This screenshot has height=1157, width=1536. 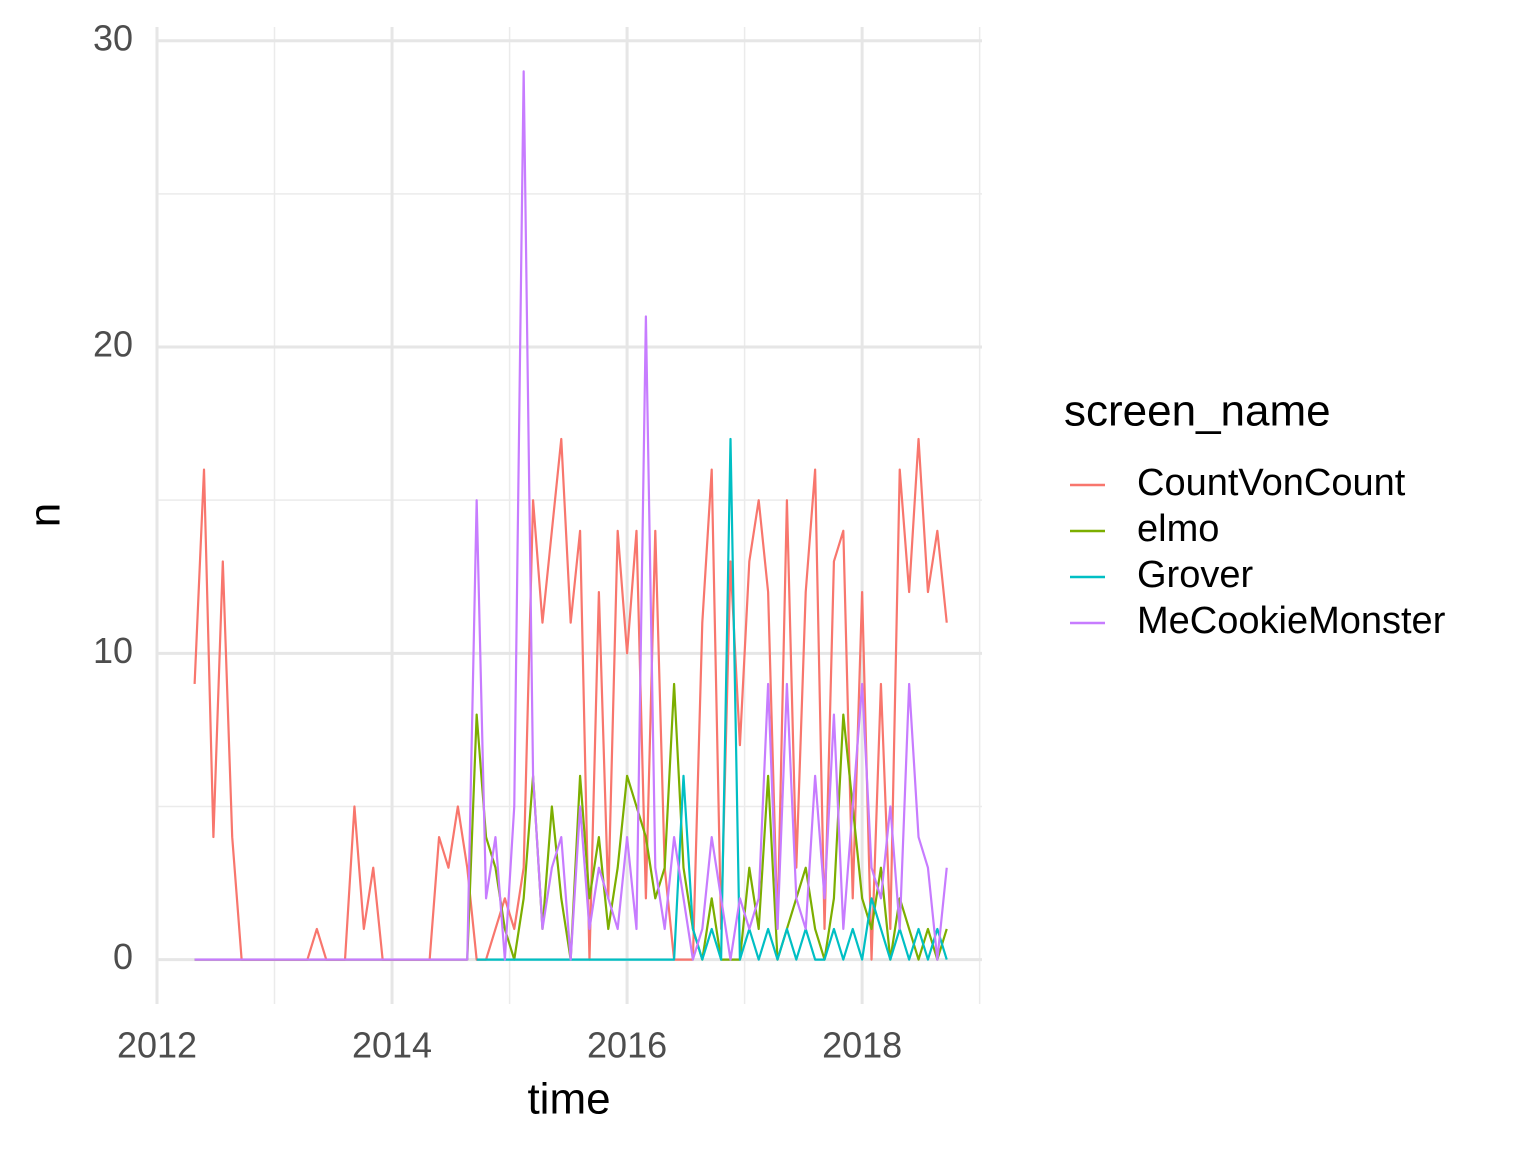 I want to click on legend-label: Grover, so click(x=1195, y=575).